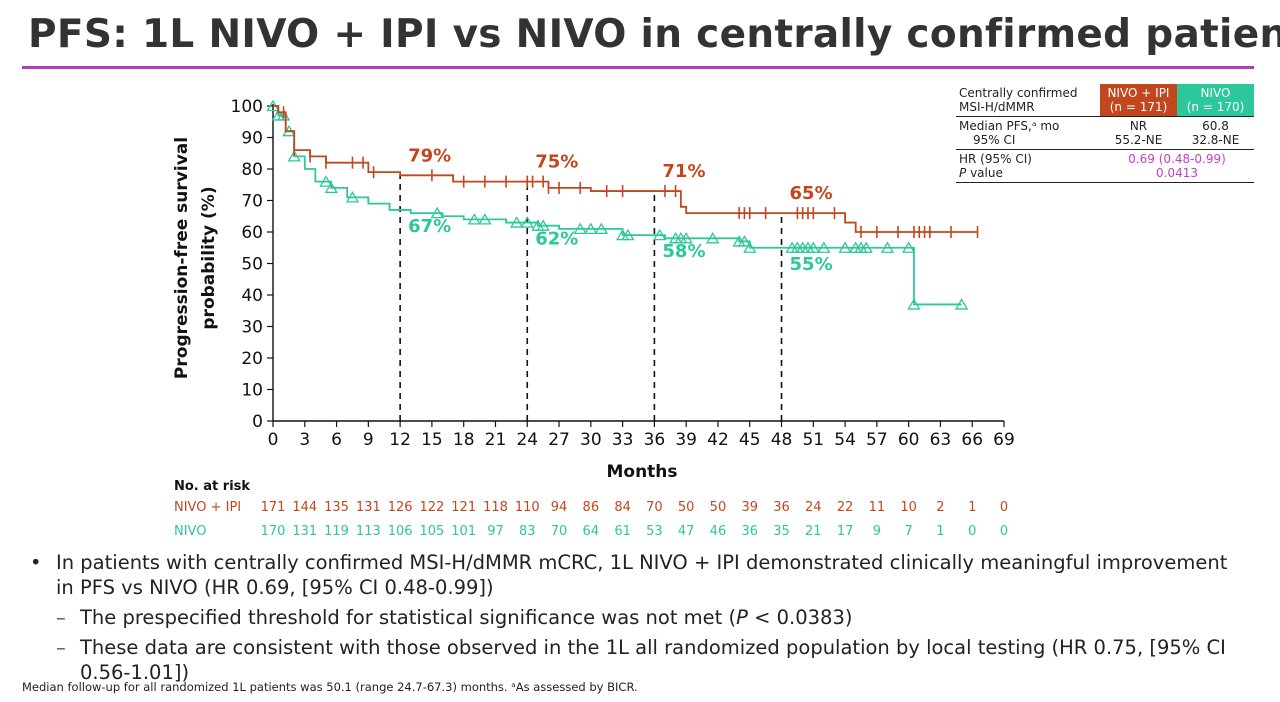  What do you see at coordinates (429, 226) in the screenshot?
I see `nivo-landmark-label: 67%` at bounding box center [429, 226].